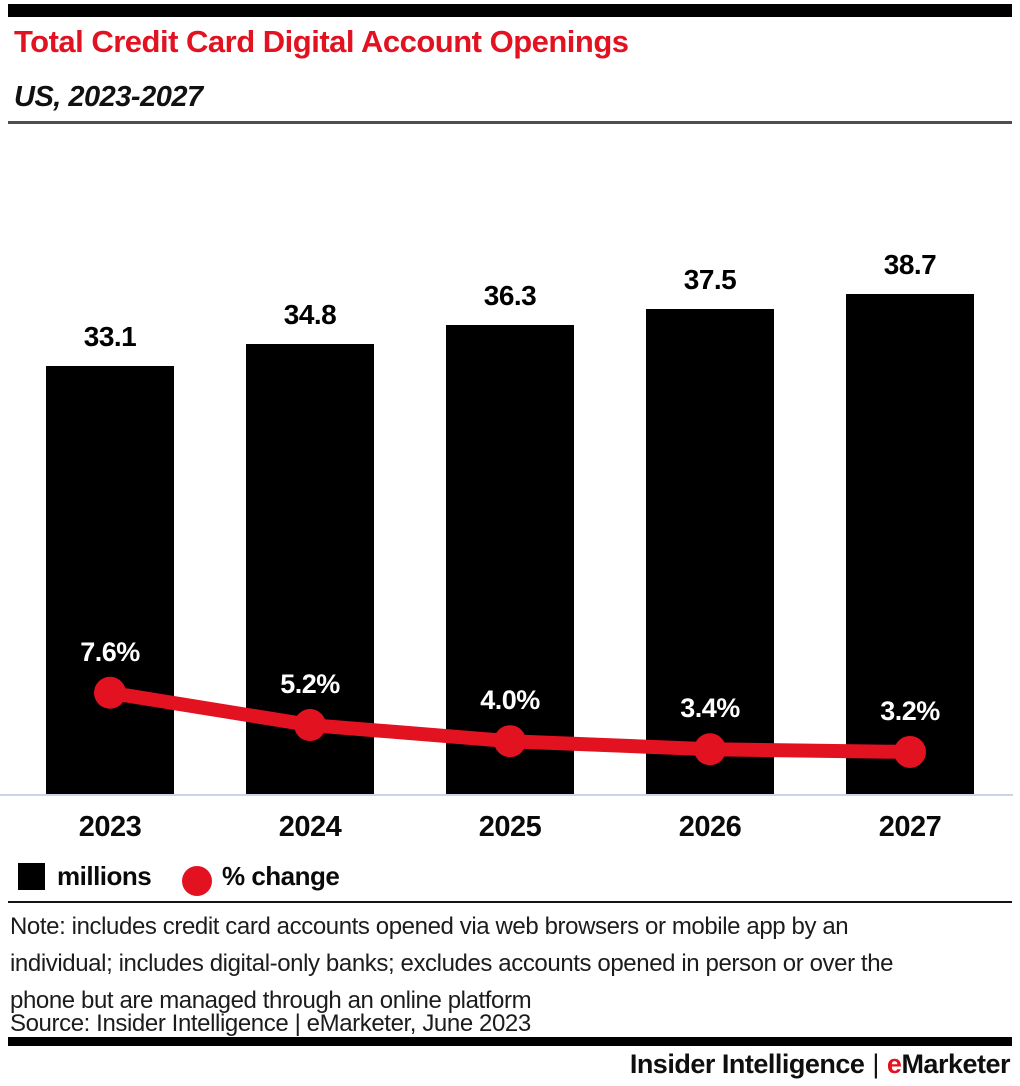 This screenshot has width=1020, height=1086. Describe the element at coordinates (710, 708) in the screenshot. I see `pct-label: 3.4%` at that location.